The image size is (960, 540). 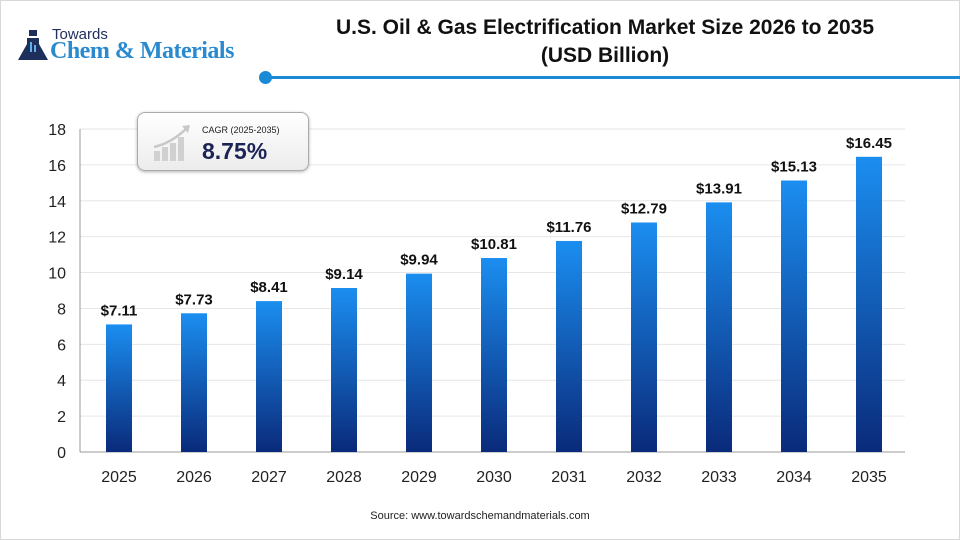 What do you see at coordinates (494, 355) in the screenshot?
I see `bar-2030` at bounding box center [494, 355].